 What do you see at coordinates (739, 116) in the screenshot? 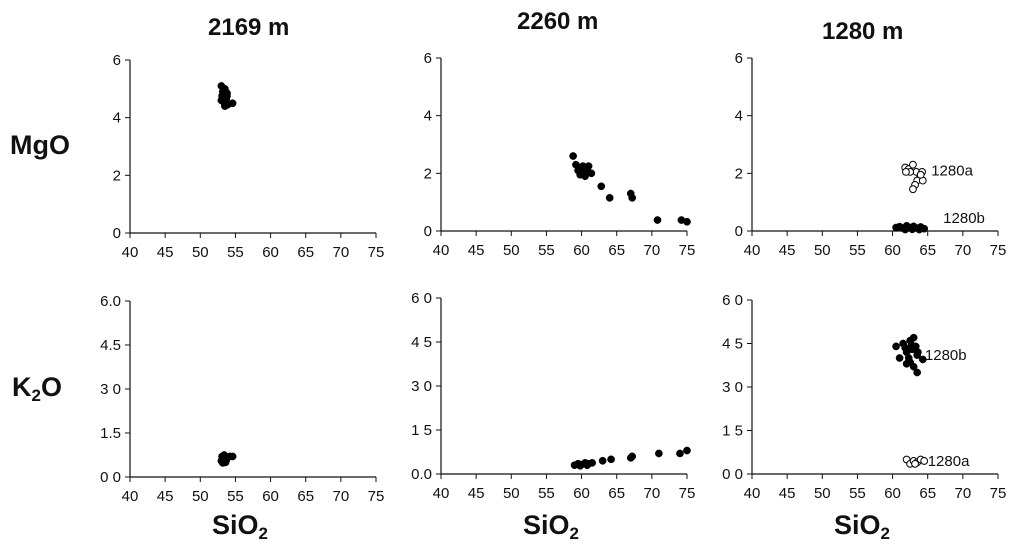
I see `y-tick-label: 4` at bounding box center [739, 116].